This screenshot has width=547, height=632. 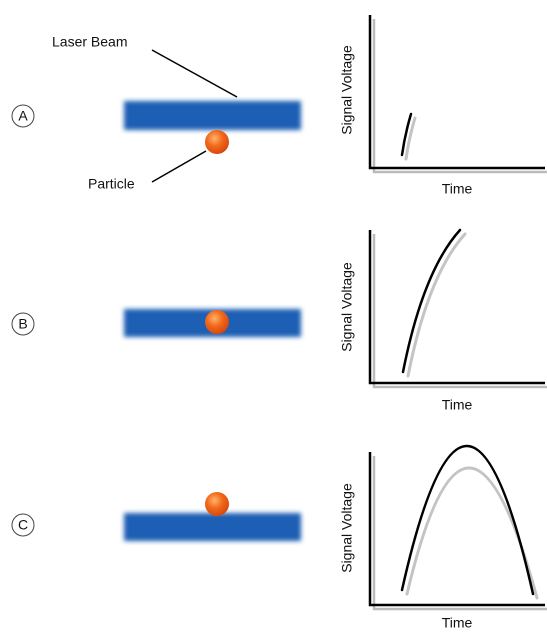 I want to click on panel-label: C, so click(x=23, y=525).